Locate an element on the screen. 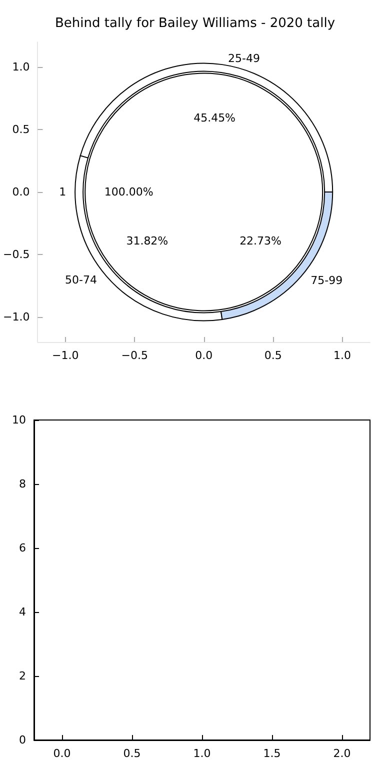  y-tick-label: 1.0 is located at coordinates (21, 67).